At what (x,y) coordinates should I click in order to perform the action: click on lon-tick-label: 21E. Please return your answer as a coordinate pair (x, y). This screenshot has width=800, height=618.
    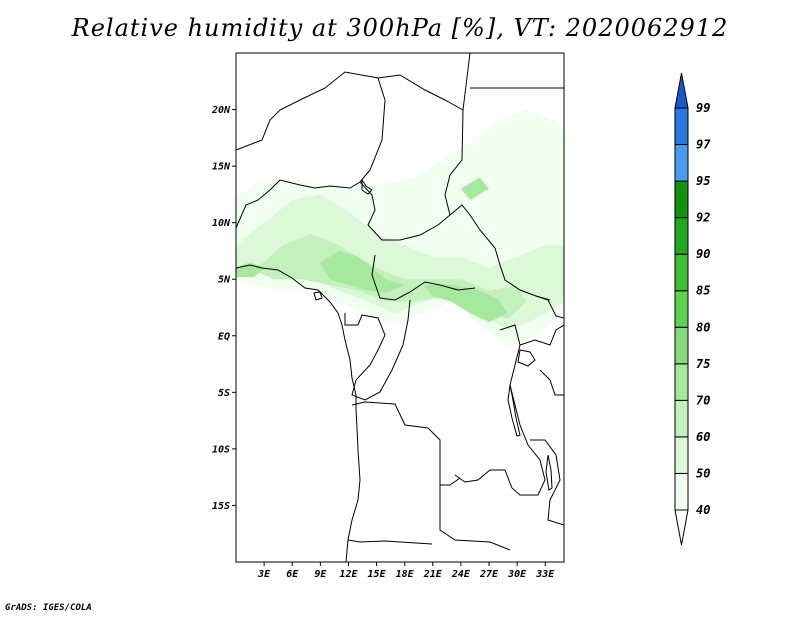
    Looking at the image, I should click on (433, 574).